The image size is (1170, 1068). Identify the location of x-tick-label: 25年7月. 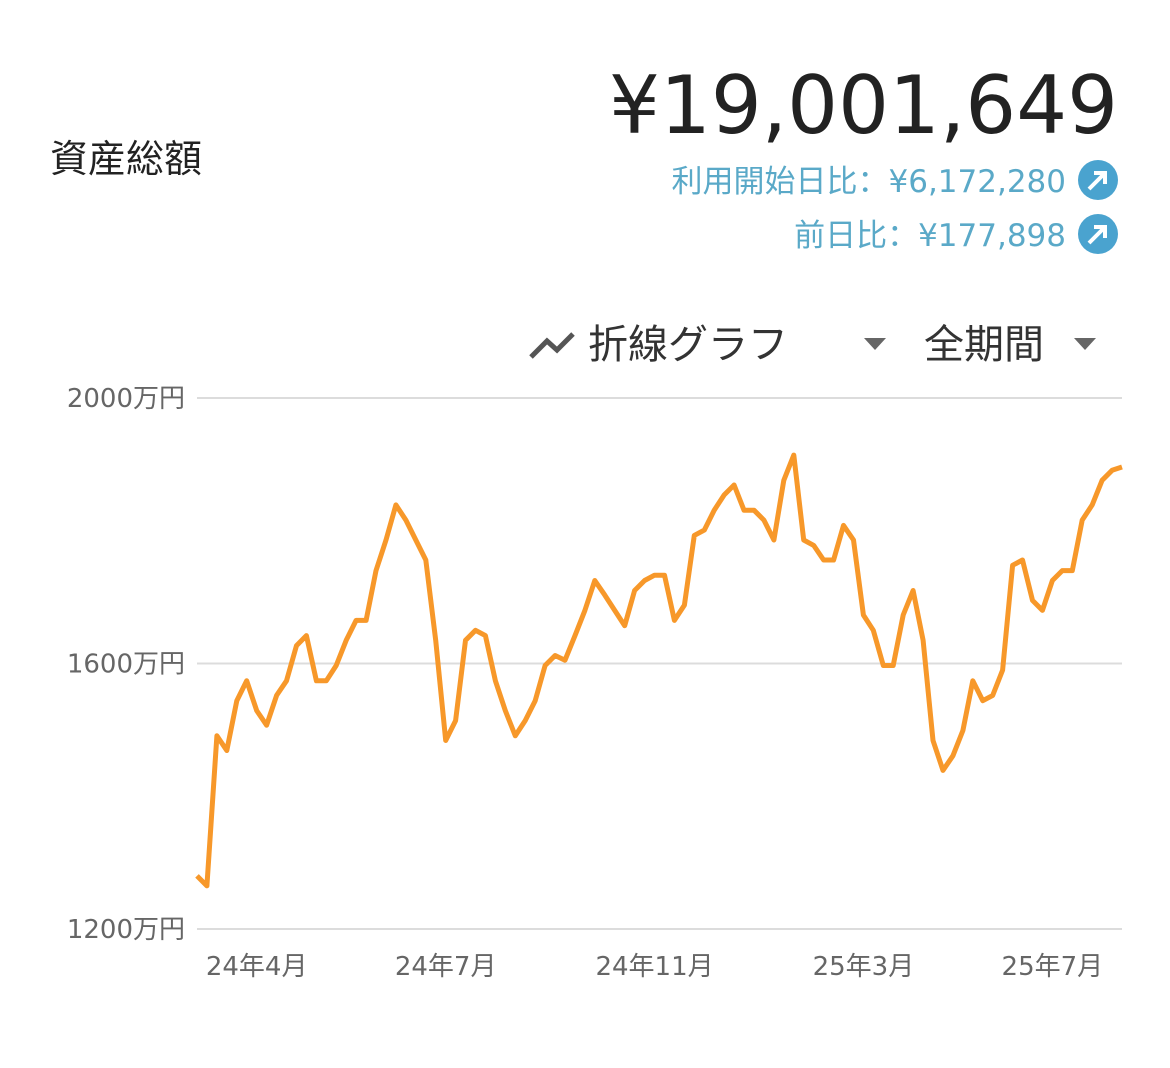
(1053, 967).